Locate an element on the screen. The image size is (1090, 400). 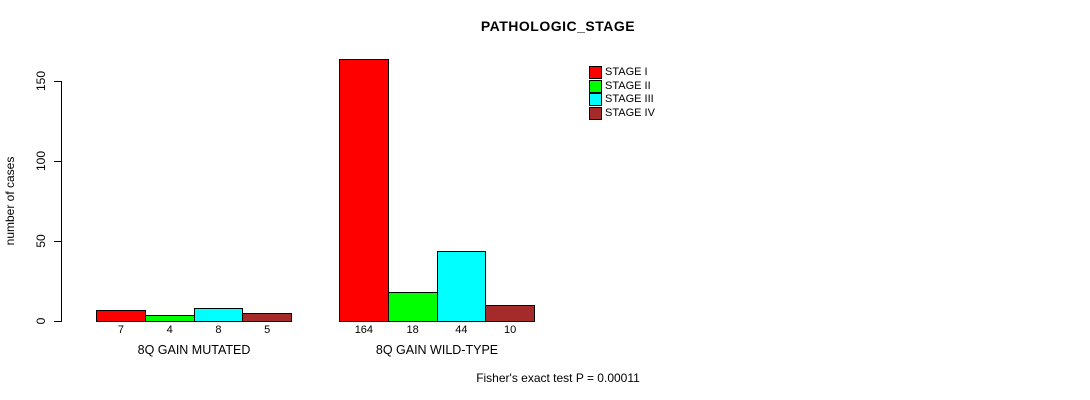
bar-value-label: 7 is located at coordinates (120, 330).